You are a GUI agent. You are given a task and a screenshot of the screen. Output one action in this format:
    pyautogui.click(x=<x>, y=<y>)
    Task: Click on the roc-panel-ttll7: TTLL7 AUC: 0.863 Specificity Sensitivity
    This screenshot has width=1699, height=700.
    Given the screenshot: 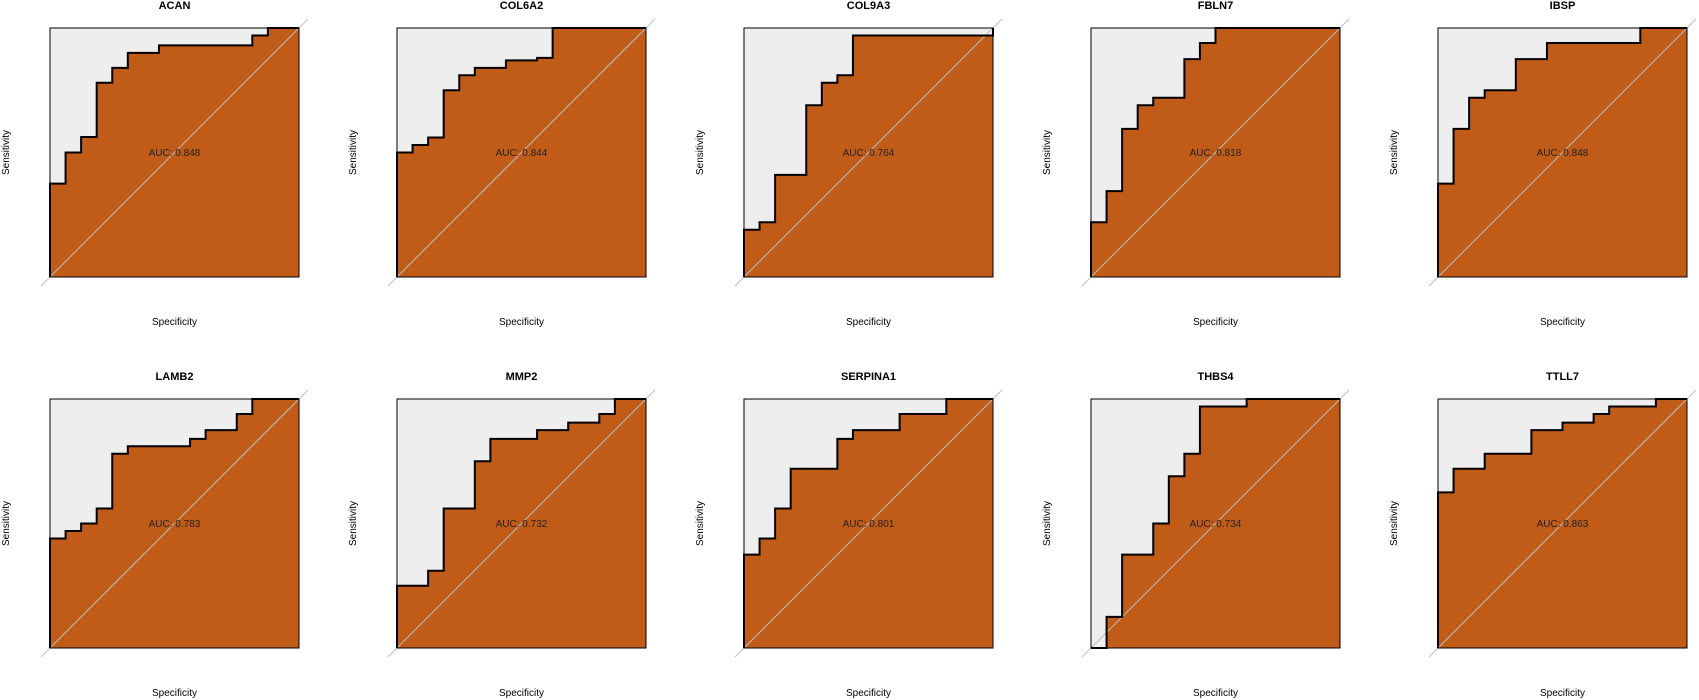 What is the action you would take?
    pyautogui.click(x=1543, y=535)
    